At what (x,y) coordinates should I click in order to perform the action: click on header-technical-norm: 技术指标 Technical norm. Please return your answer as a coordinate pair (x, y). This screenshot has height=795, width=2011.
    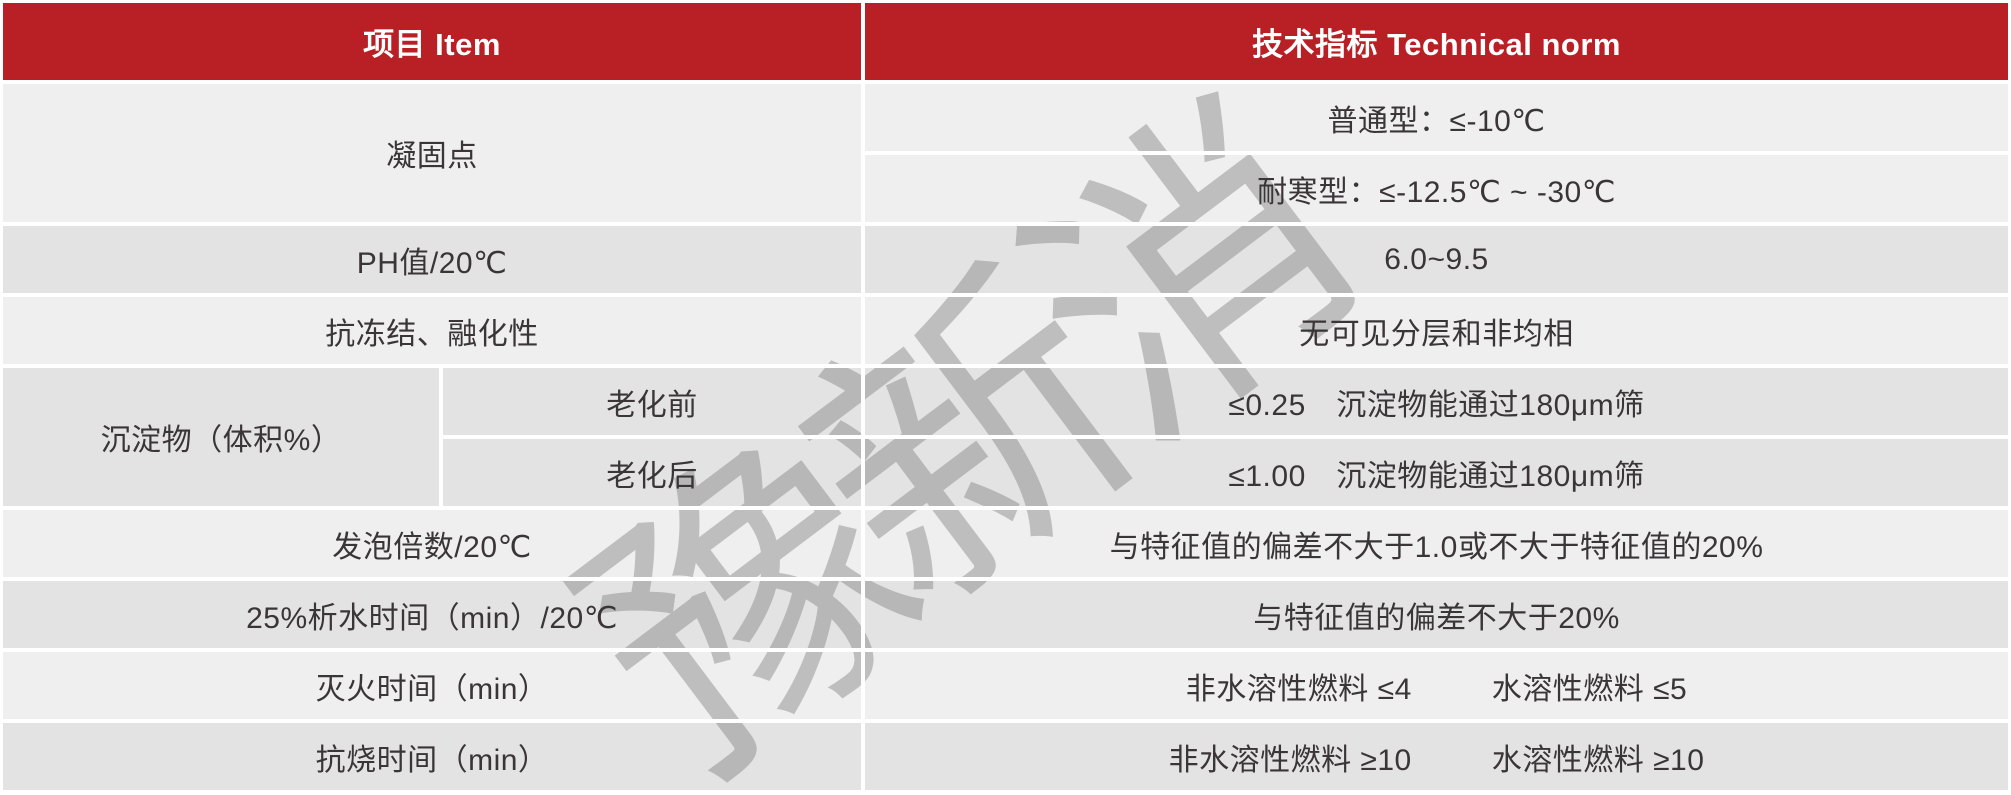
    Looking at the image, I should click on (1436, 41).